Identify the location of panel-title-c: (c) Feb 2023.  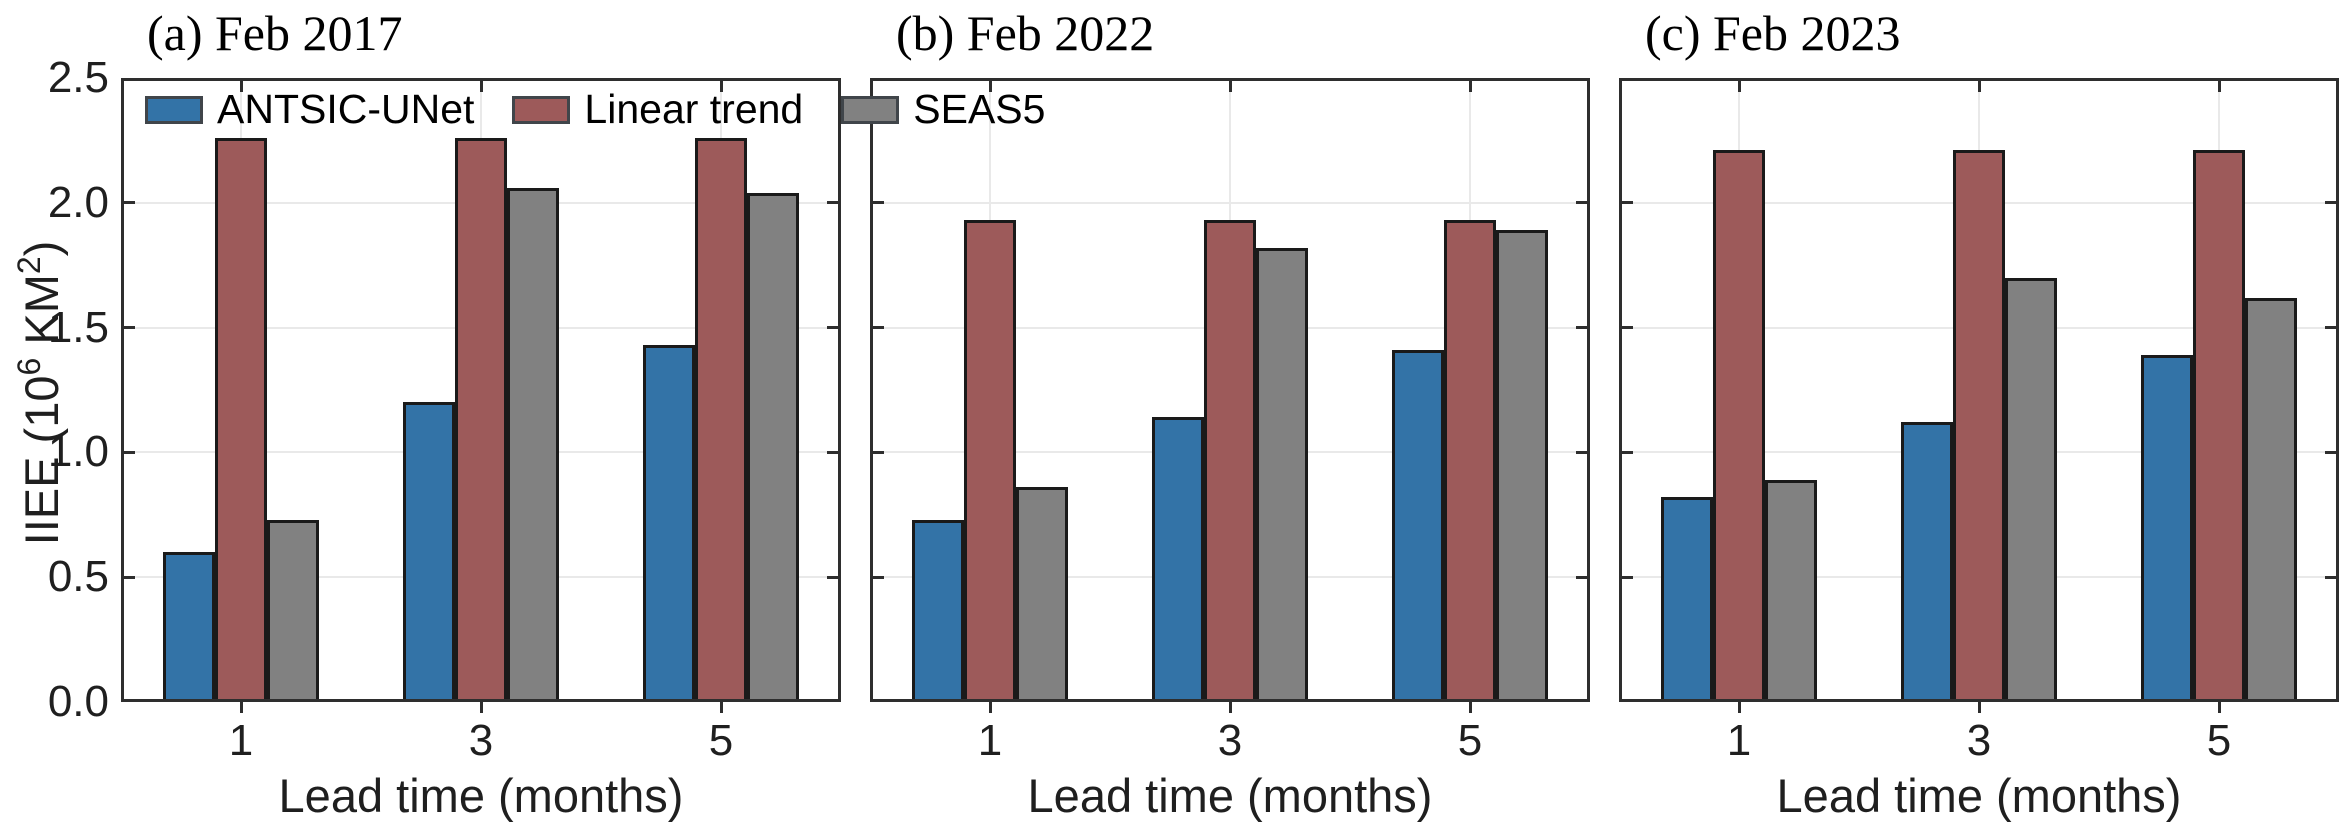
(1773, 33).